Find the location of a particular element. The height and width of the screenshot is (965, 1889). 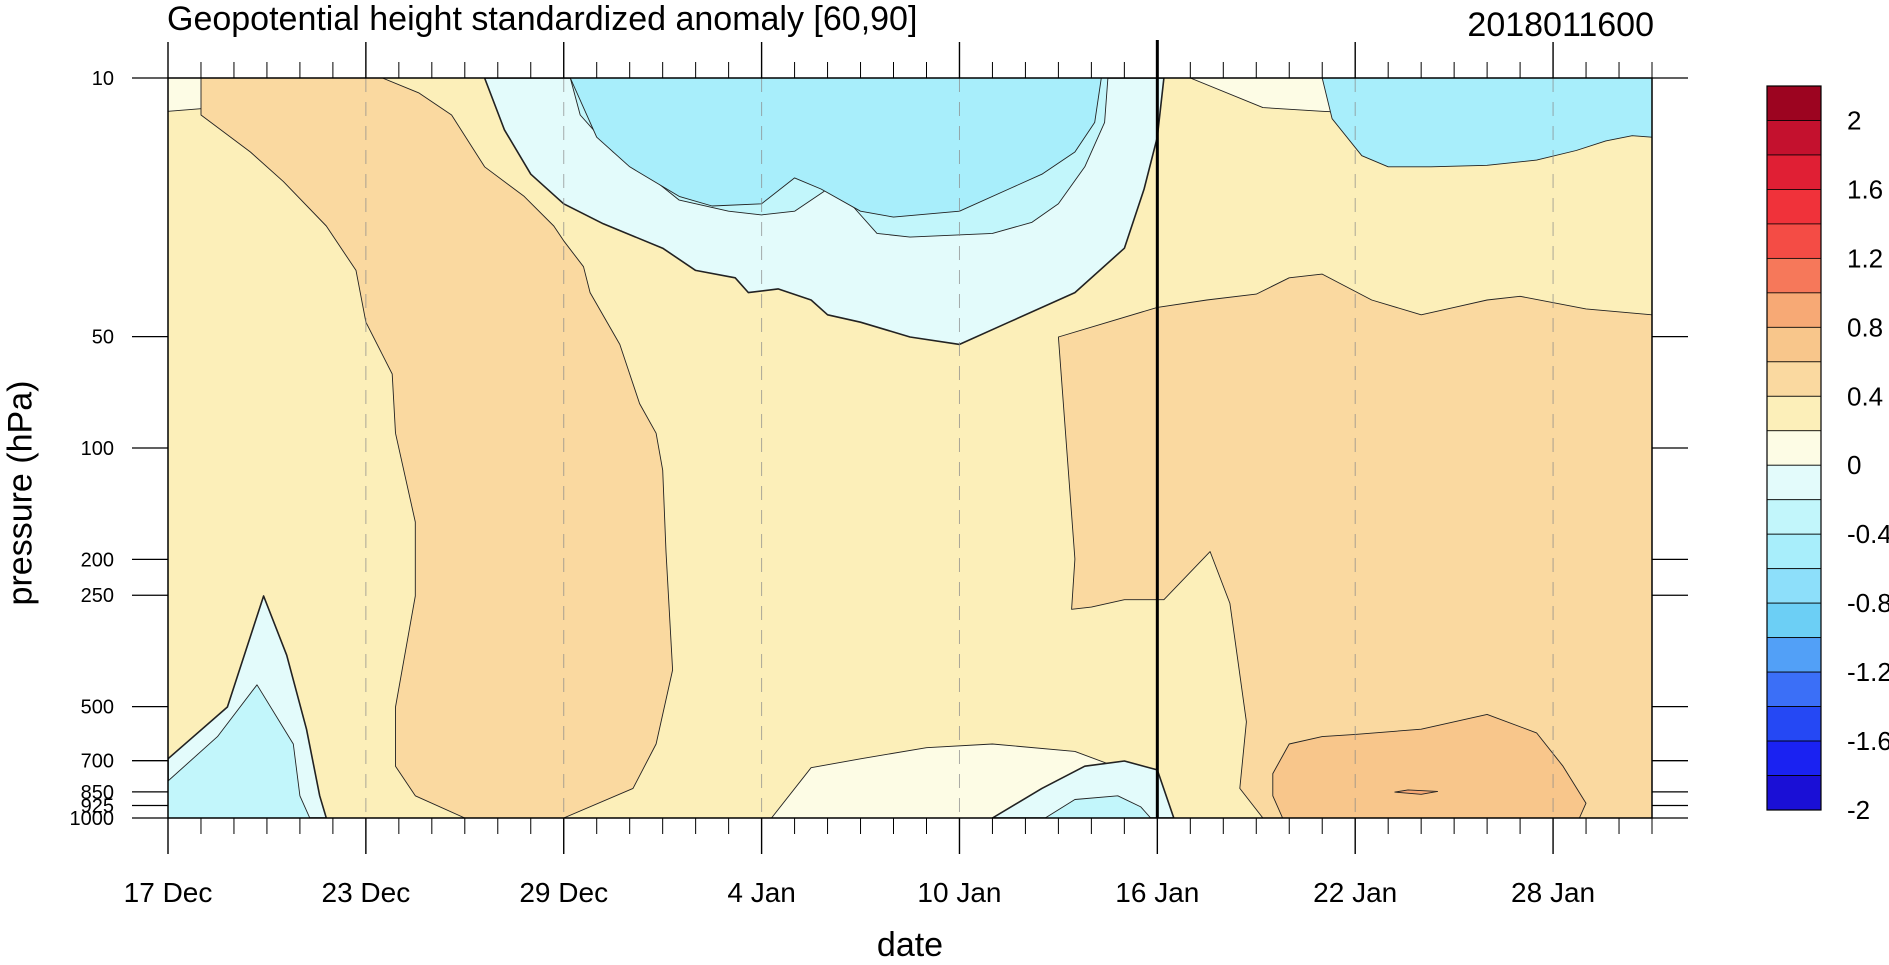

x-tick-label: 22 Jan is located at coordinates (1355, 892).